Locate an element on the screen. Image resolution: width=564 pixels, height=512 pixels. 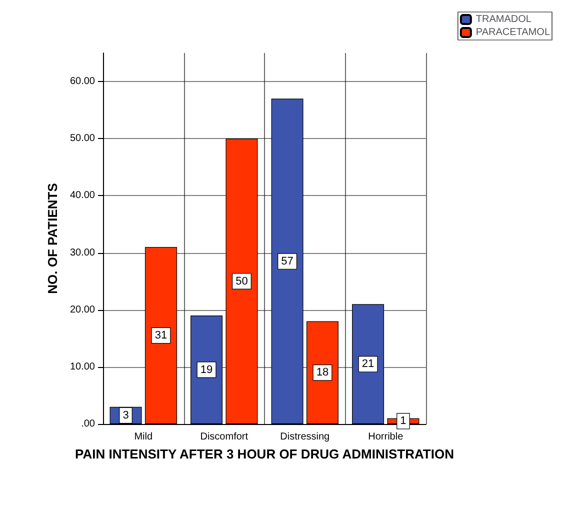
y-tick-label: 60.00 is located at coordinates (83, 82).